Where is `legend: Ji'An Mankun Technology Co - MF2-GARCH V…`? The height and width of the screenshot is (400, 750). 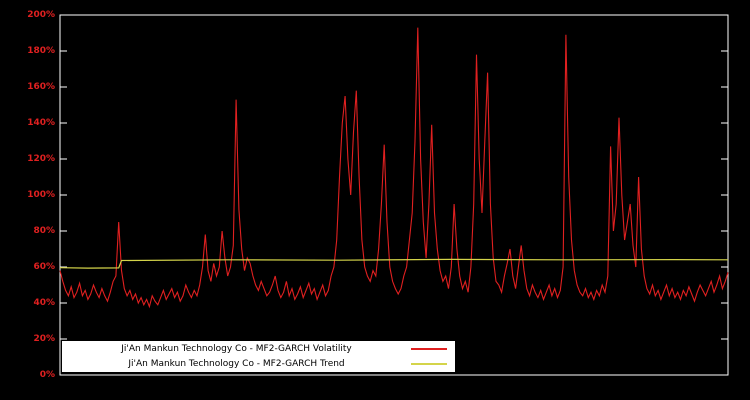
legend: Ji'An Mankun Technology Co - MF2-GARCH V… is located at coordinates (258, 356).